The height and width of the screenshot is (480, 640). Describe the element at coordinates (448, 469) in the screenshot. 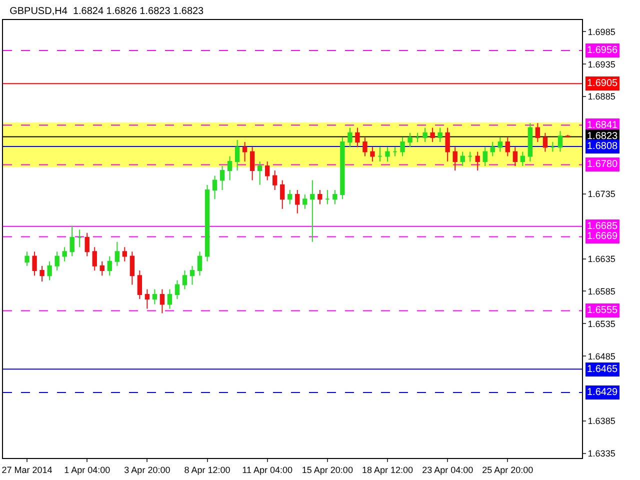

I see `x-tick-label: 23 Apr 04:00` at that location.